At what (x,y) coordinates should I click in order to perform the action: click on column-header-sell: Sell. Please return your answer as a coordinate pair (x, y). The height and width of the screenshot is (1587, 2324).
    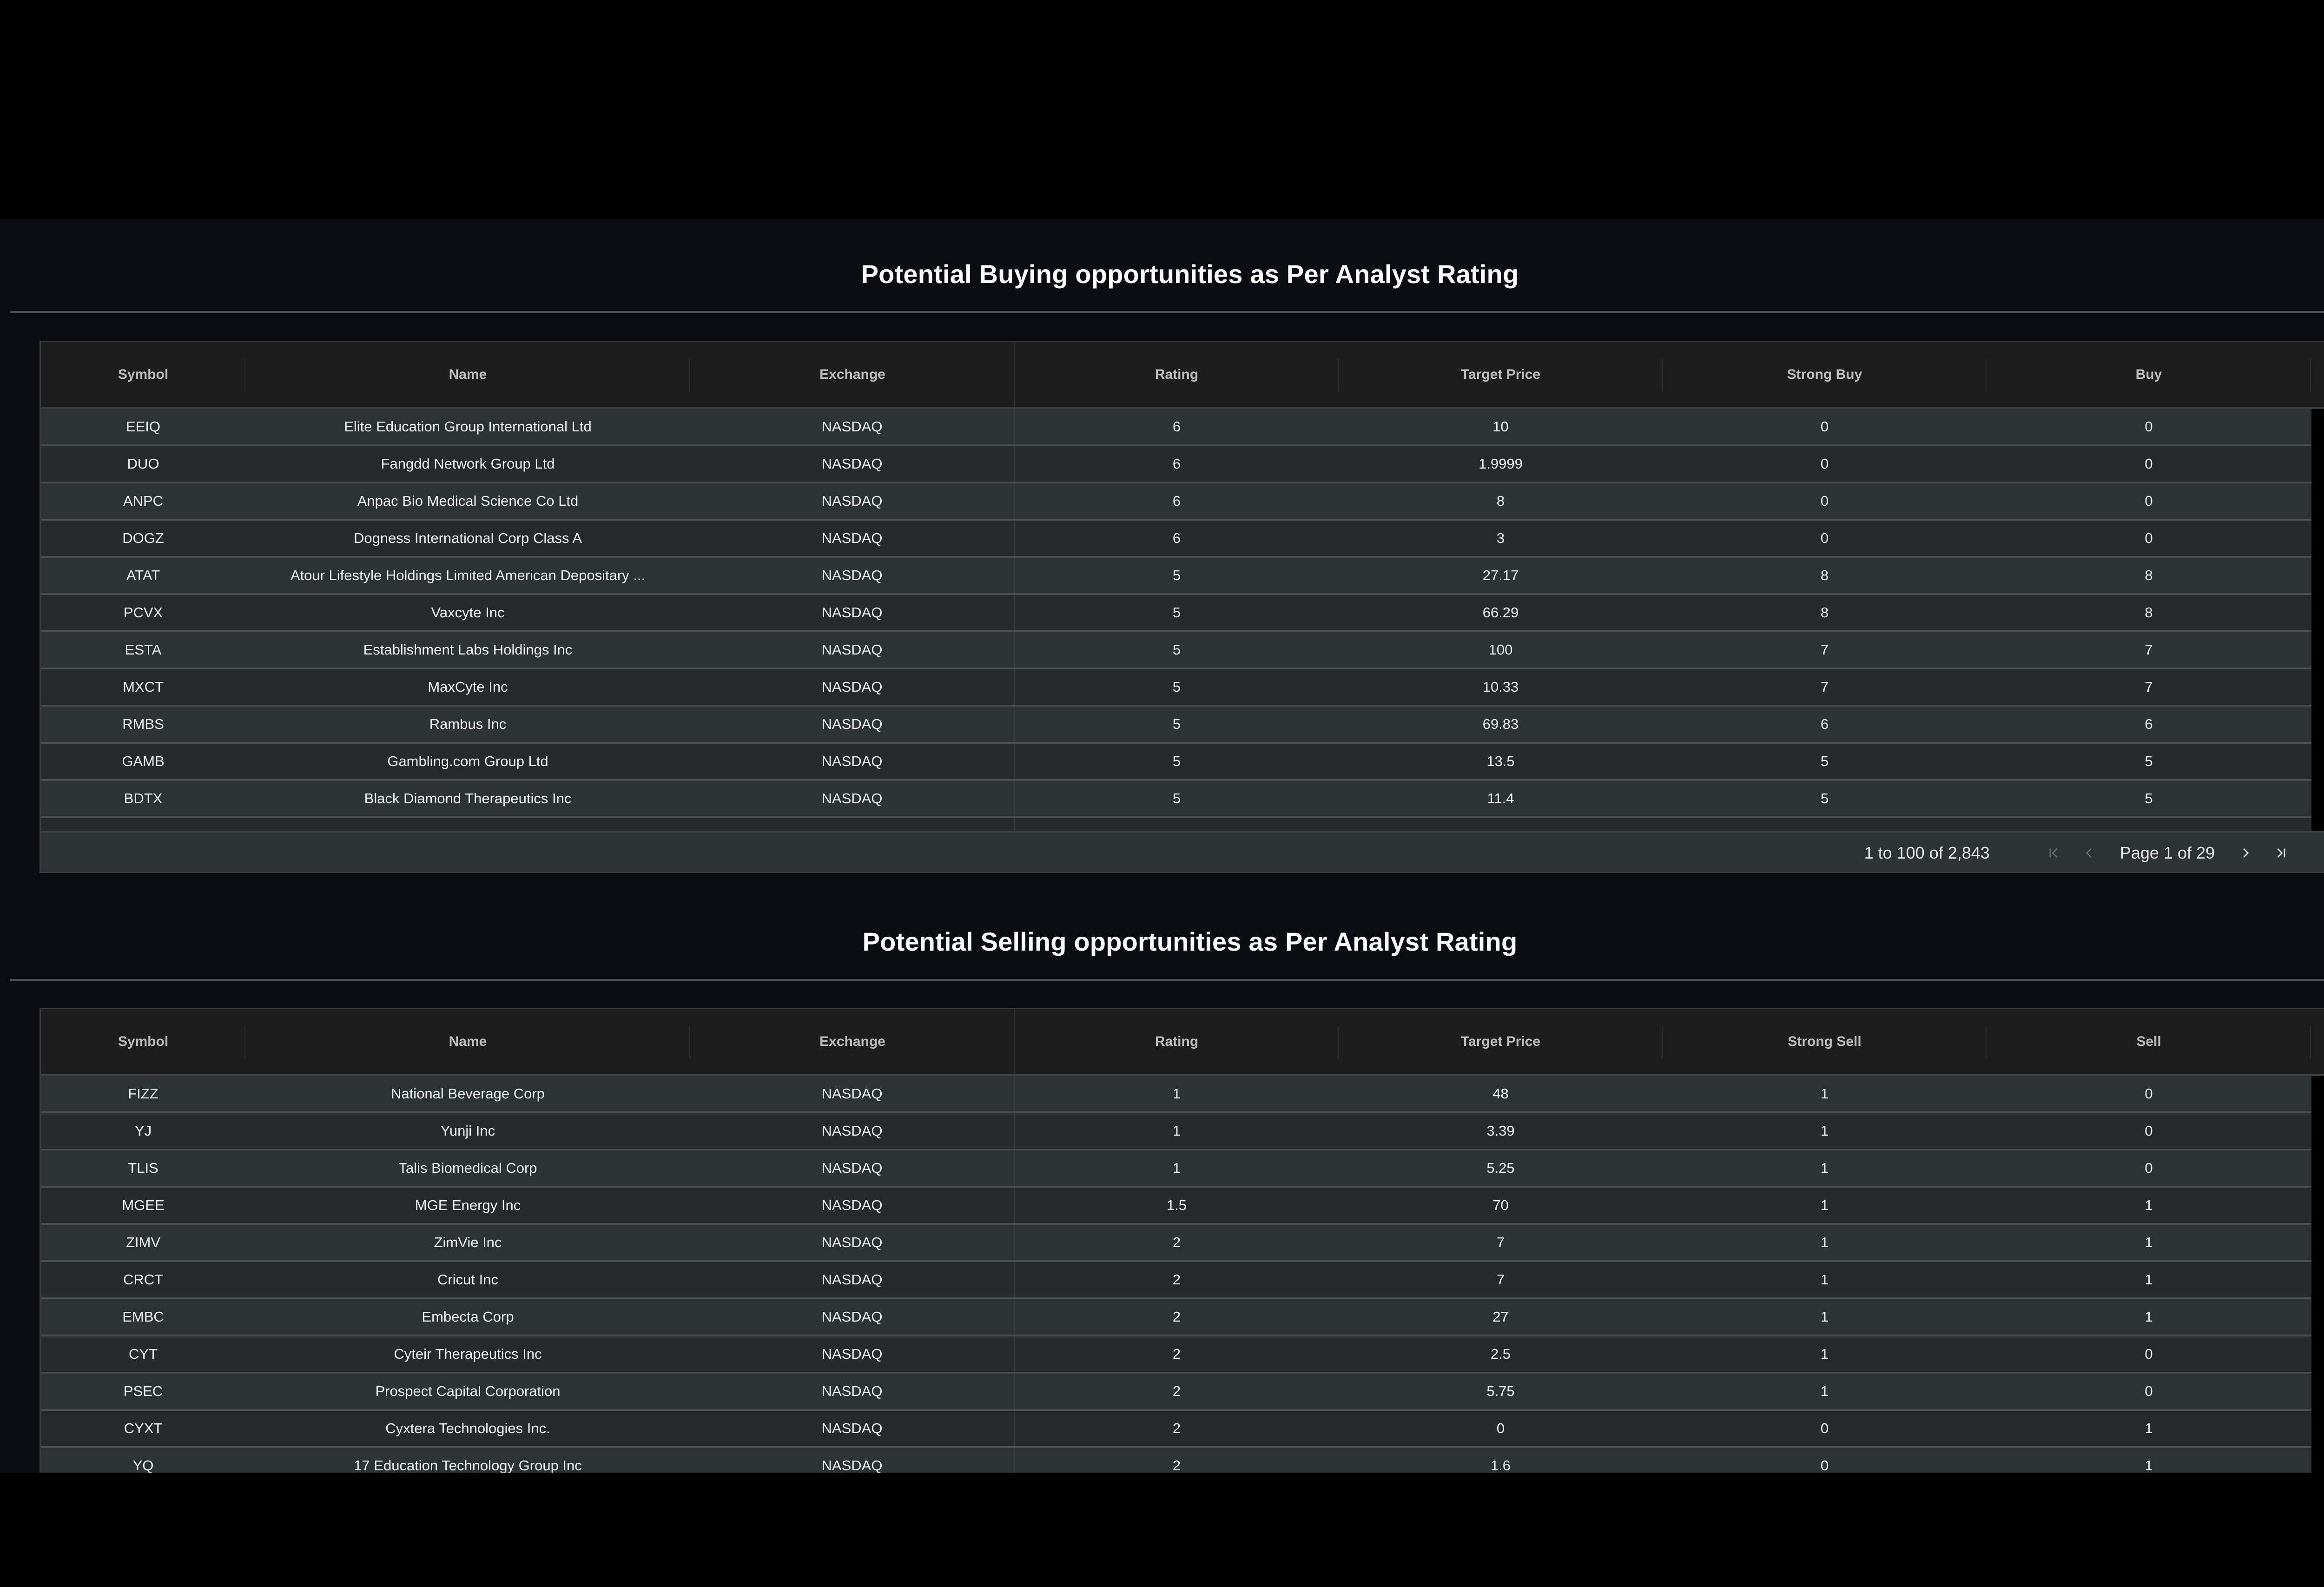
    Looking at the image, I should click on (2149, 1041).